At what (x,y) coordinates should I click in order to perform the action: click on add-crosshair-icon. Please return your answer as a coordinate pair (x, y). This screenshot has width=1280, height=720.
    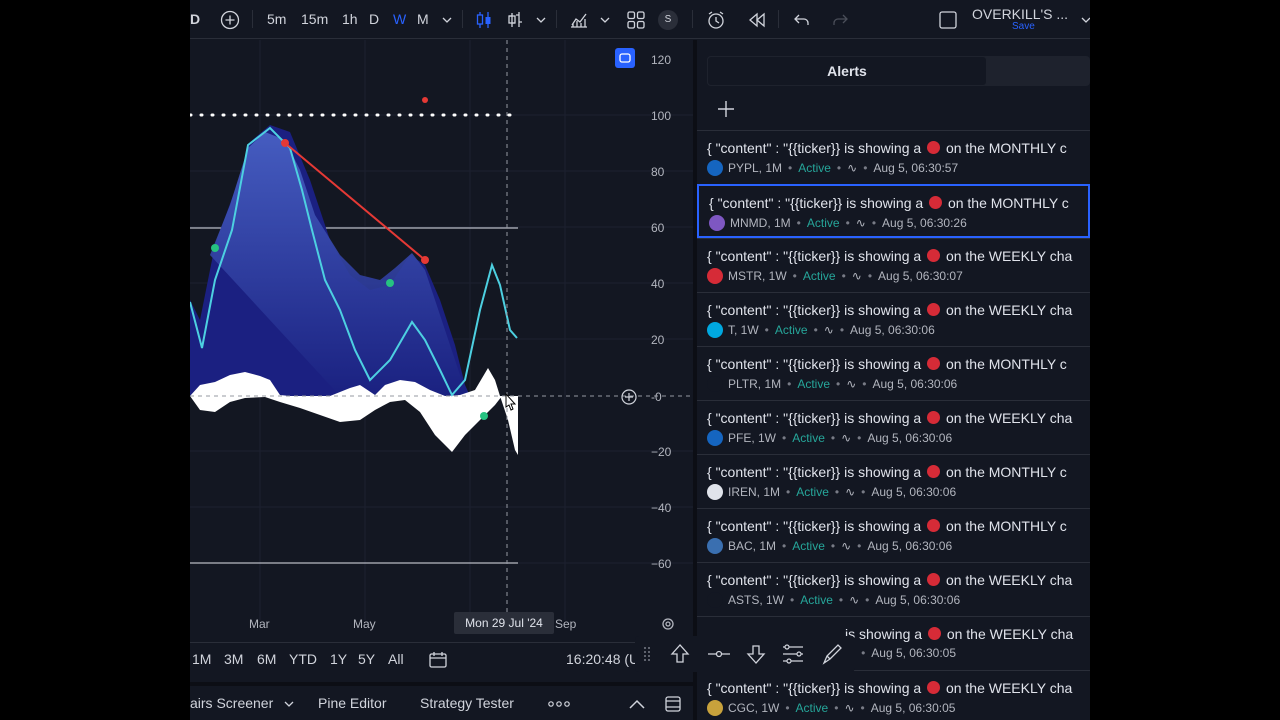
    Looking at the image, I should click on (629, 397).